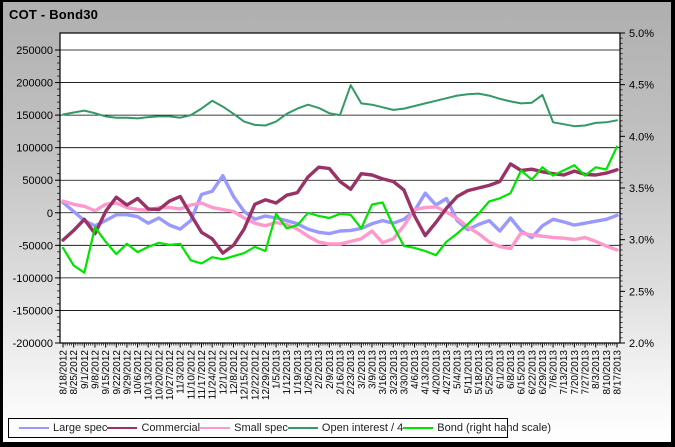 The height and width of the screenshot is (447, 675). Describe the element at coordinates (287, 372) in the screenshot. I see `x-axis-label: 1/12/2013` at that location.